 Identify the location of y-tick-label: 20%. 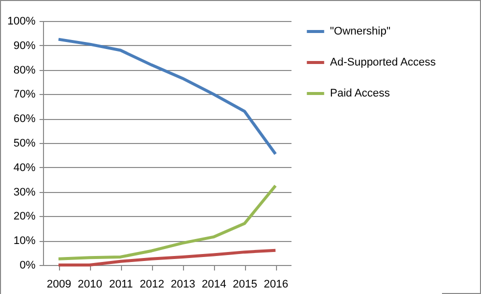
(24, 216).